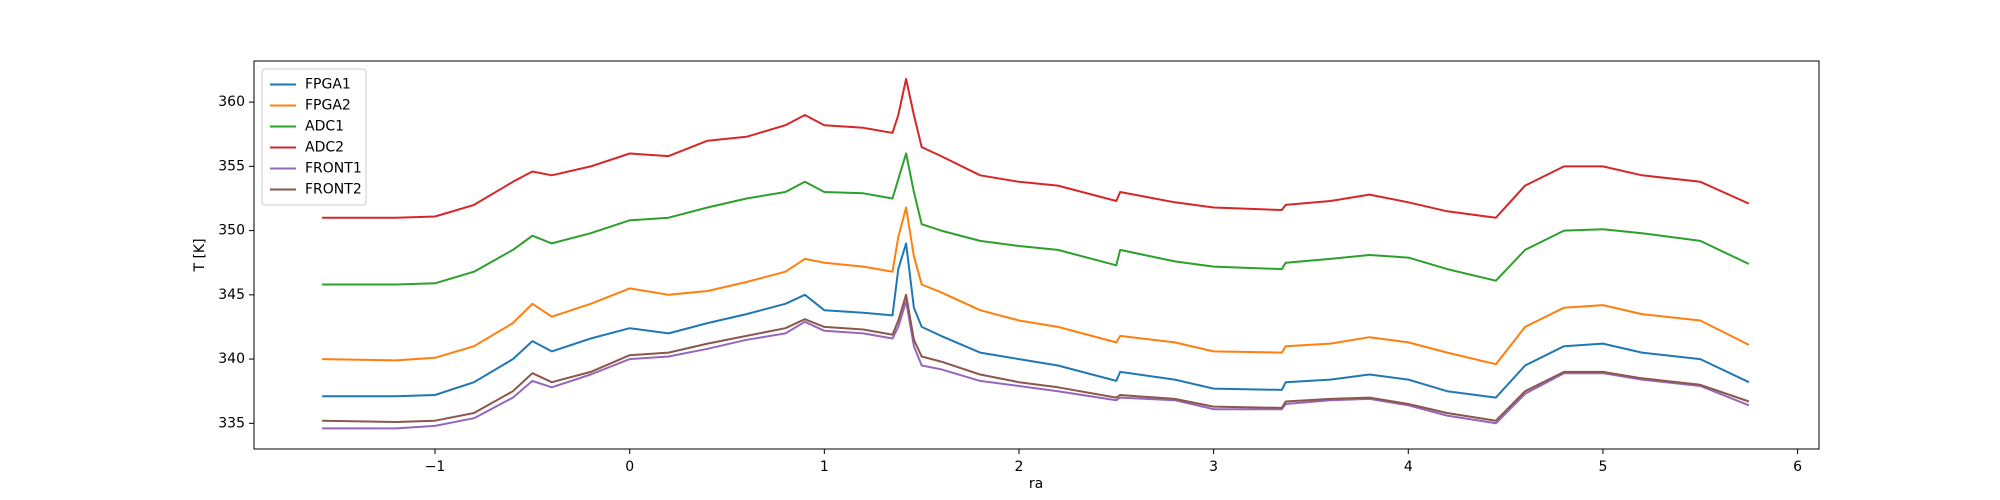 The height and width of the screenshot is (500, 2000). I want to click on y-tick-label: 335, so click(231, 423).